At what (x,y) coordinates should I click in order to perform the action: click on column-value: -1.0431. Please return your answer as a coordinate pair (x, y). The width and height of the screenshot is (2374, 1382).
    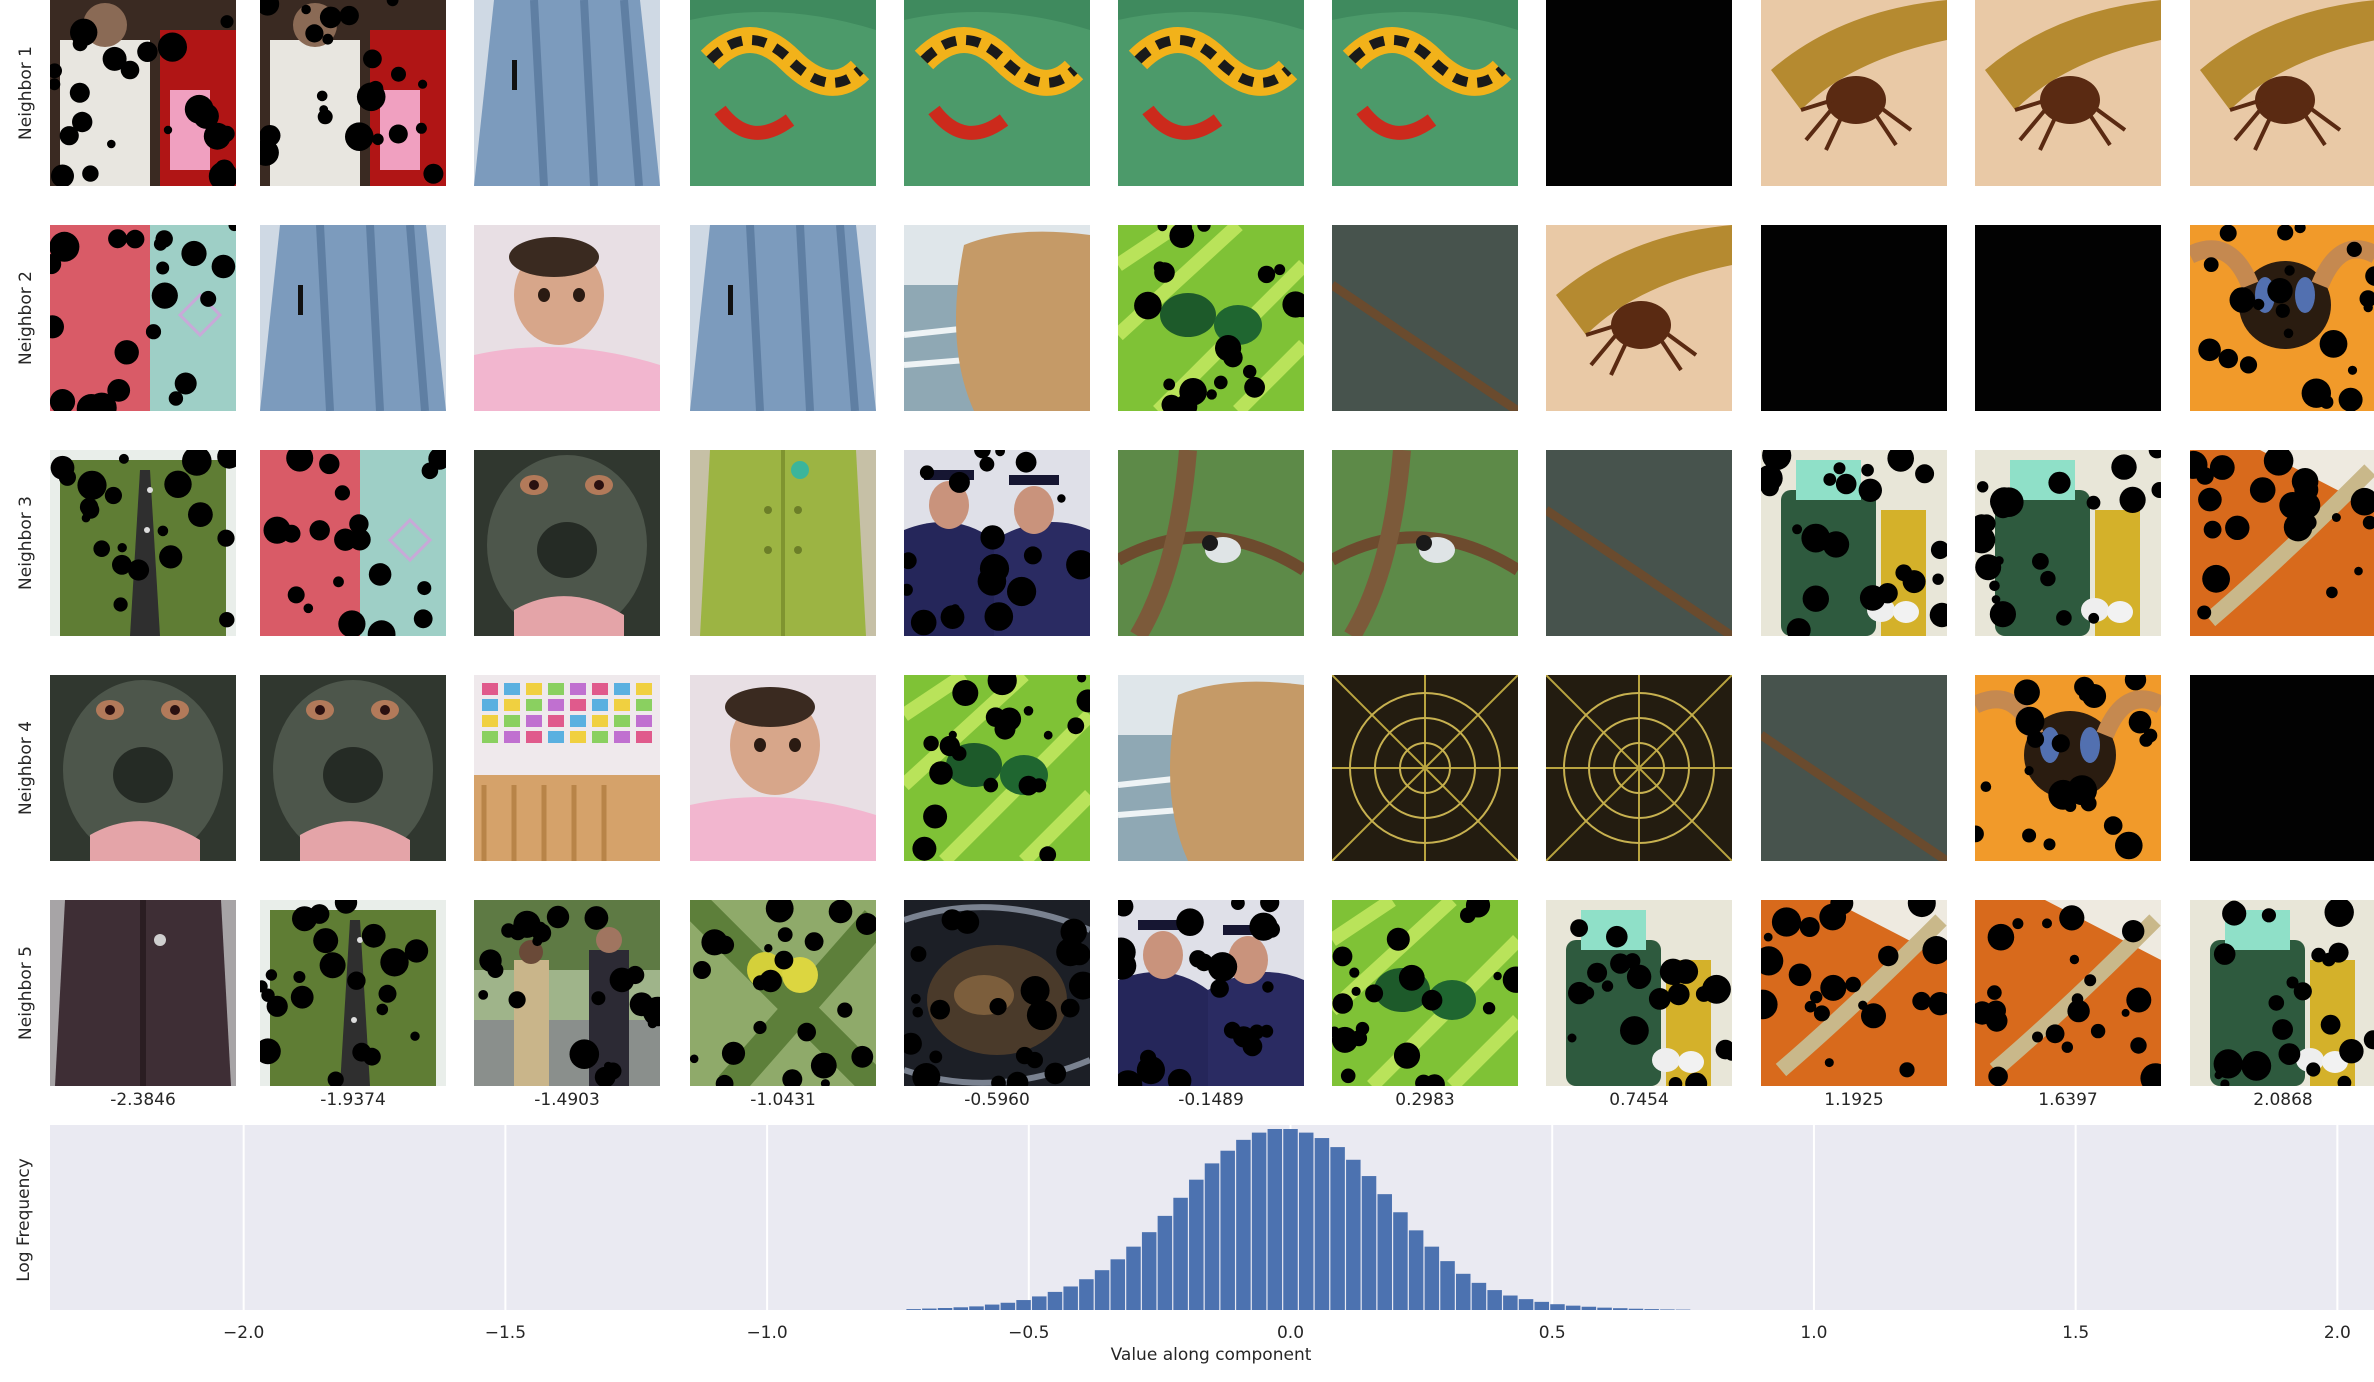
    Looking at the image, I should click on (783, 1100).